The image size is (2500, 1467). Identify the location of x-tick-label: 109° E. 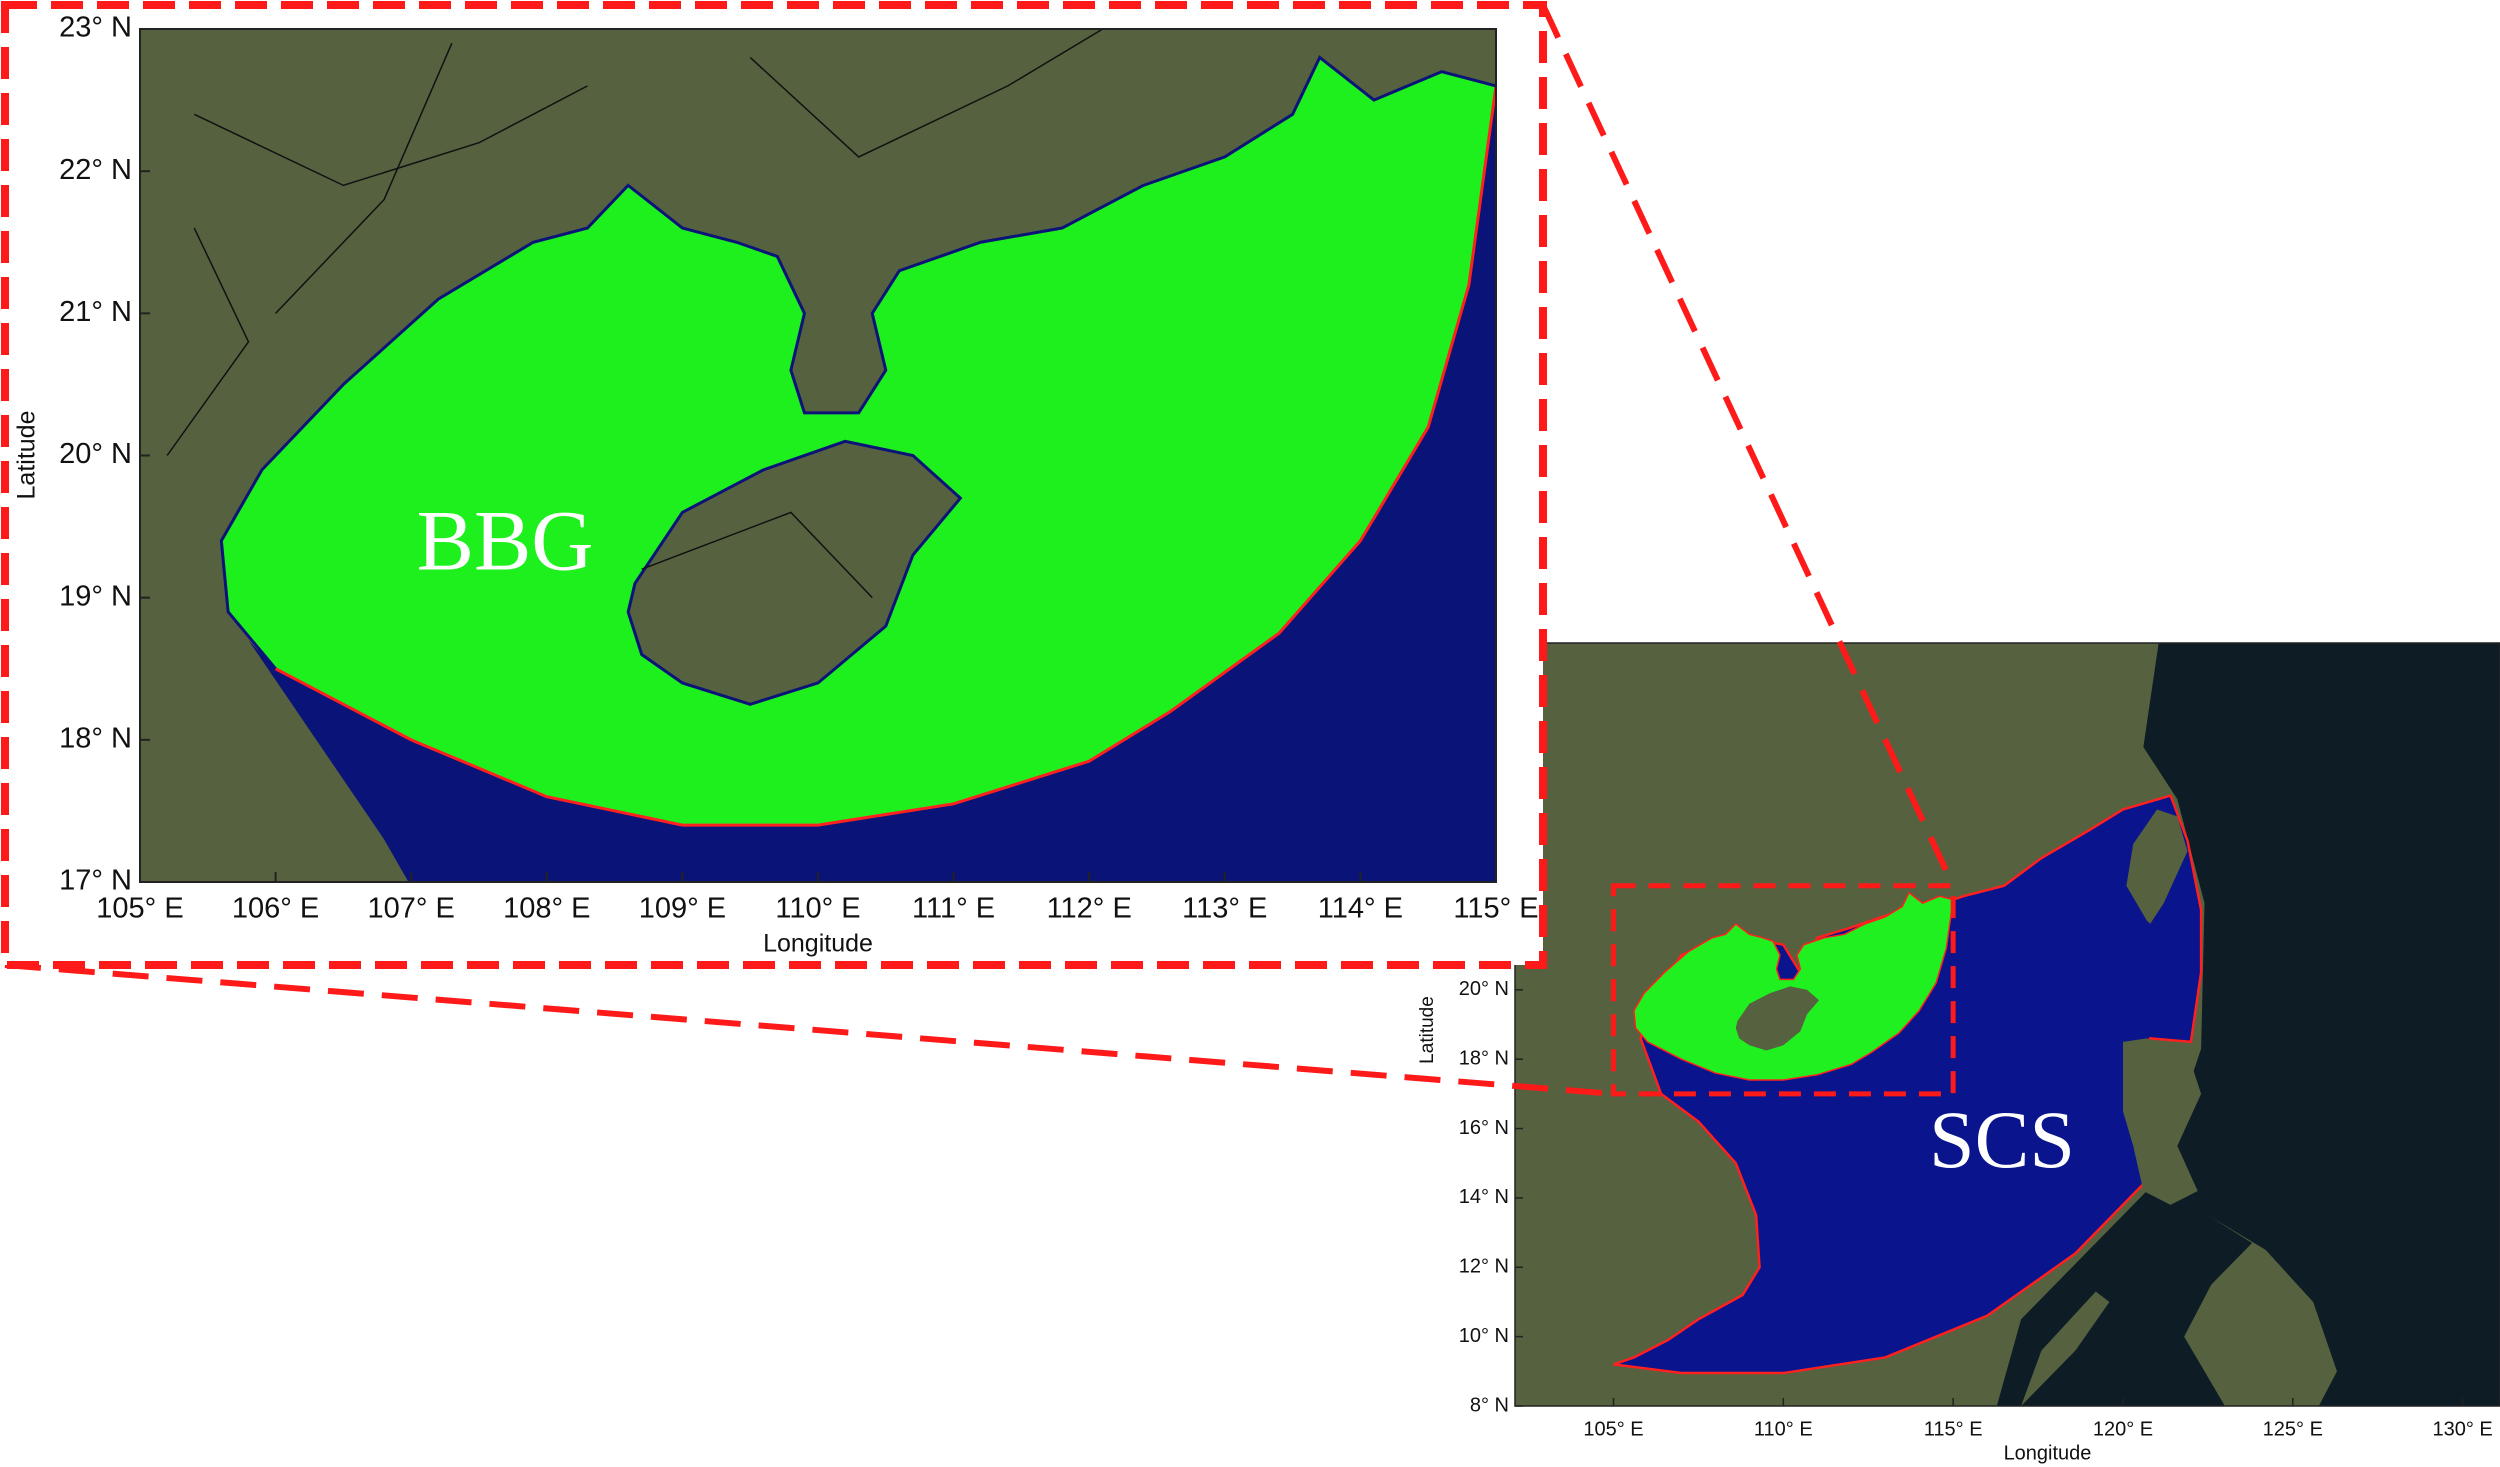
(682, 909).